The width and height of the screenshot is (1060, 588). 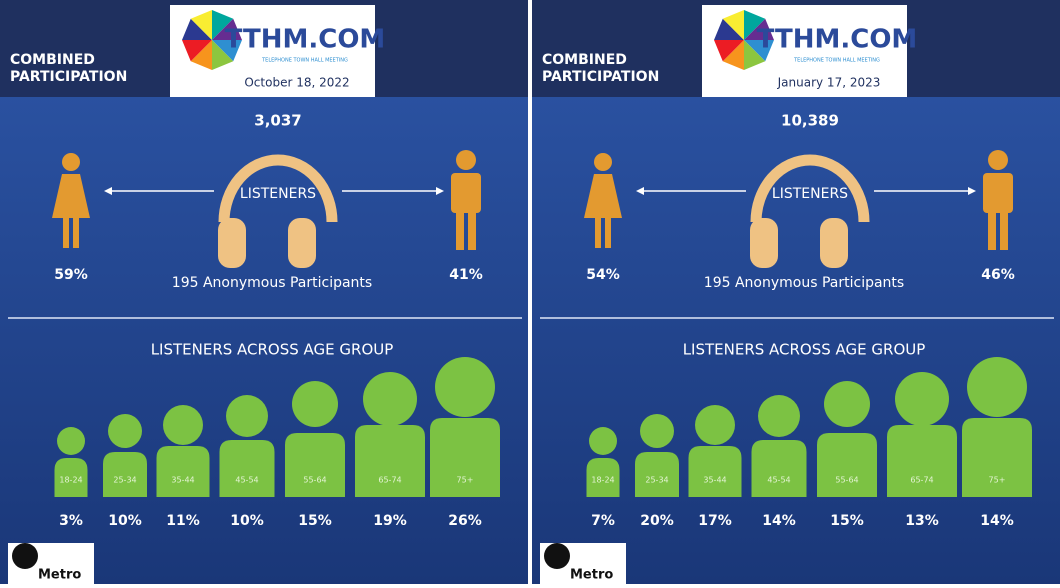 I want to click on age-title: LISTENERS ACROSS AGE GROUP, so click(x=804, y=350).